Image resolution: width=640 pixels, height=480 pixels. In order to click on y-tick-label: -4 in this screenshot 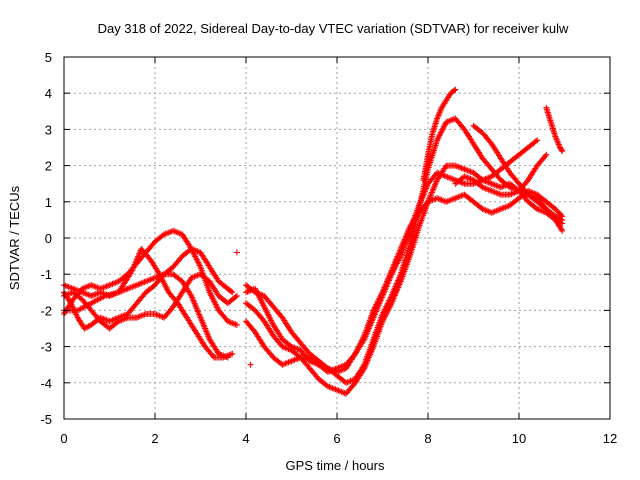, I will do `click(46, 383)`.